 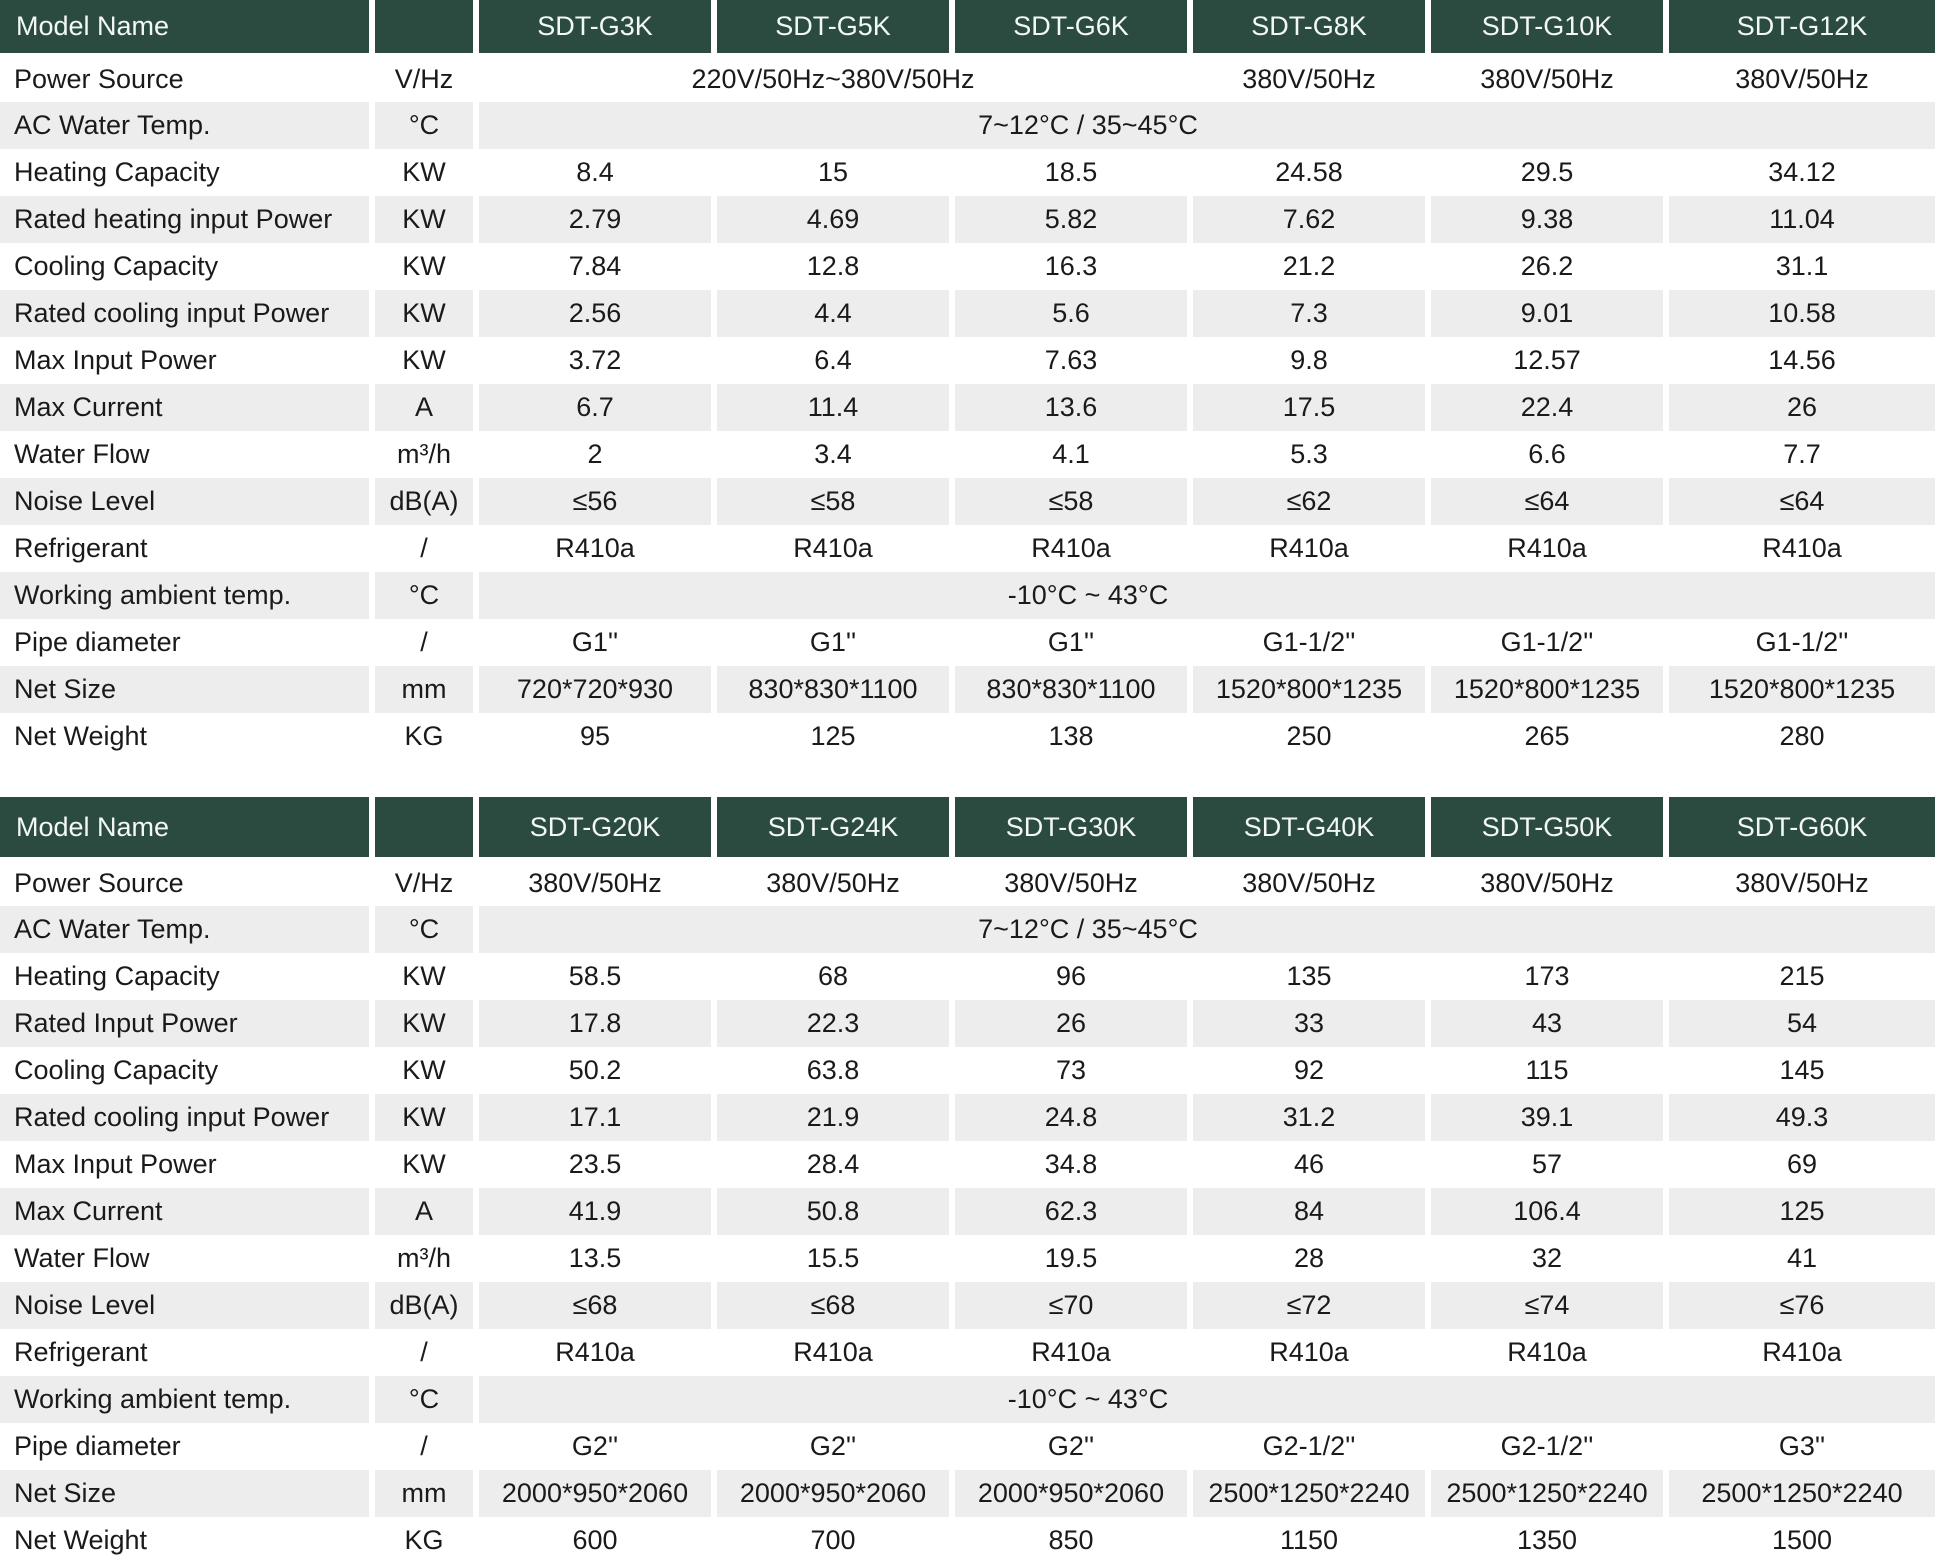 What do you see at coordinates (1310, 689) in the screenshot?
I see `spec-value: 1520*800*1235` at bounding box center [1310, 689].